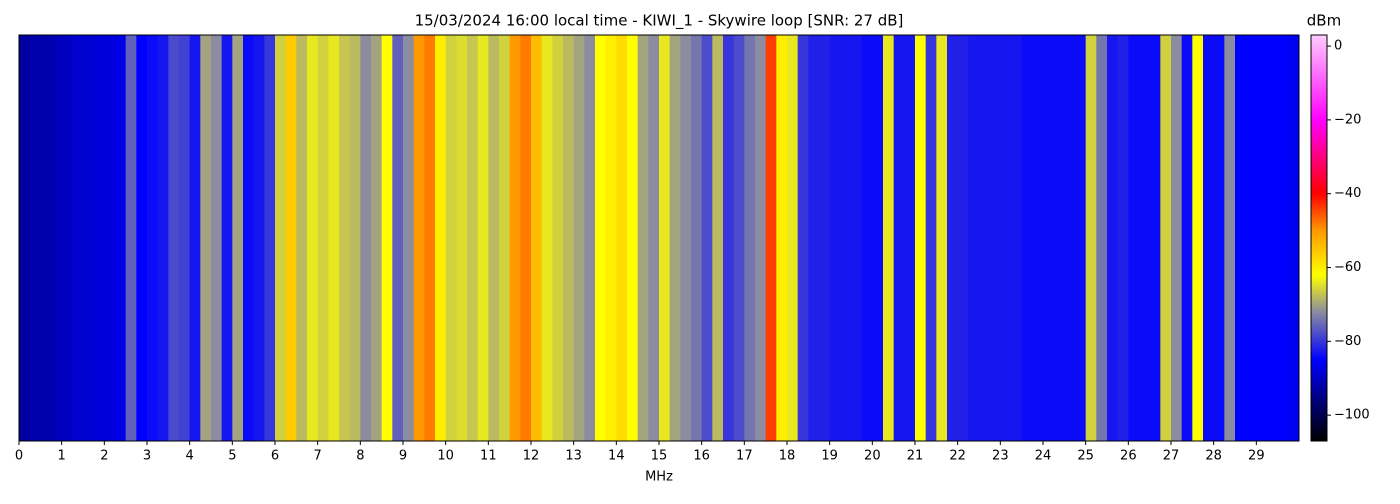 The height and width of the screenshot is (504, 1400). What do you see at coordinates (190, 456) in the screenshot?
I see `x-tick-label: 4` at bounding box center [190, 456].